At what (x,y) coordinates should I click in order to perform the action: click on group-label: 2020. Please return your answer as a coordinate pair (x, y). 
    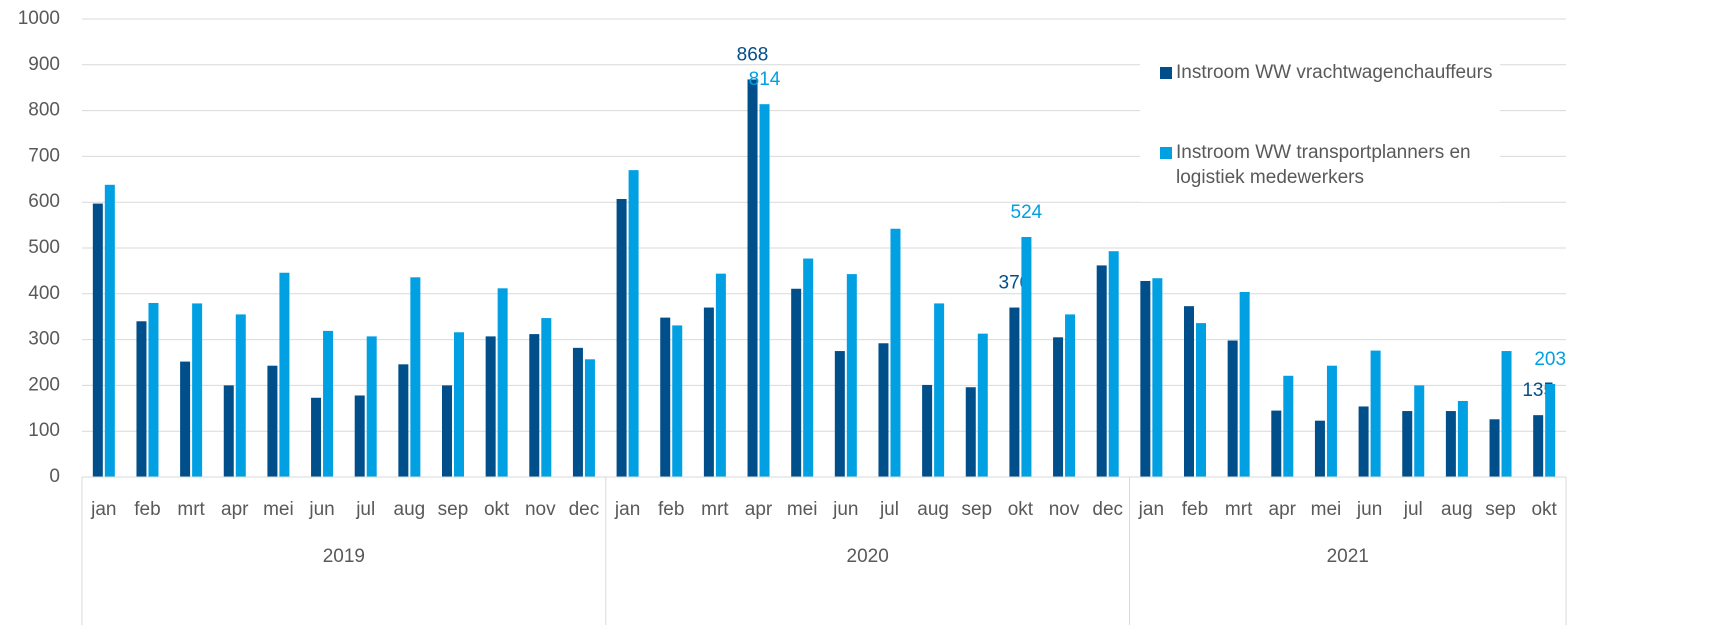
    Looking at the image, I should click on (868, 556).